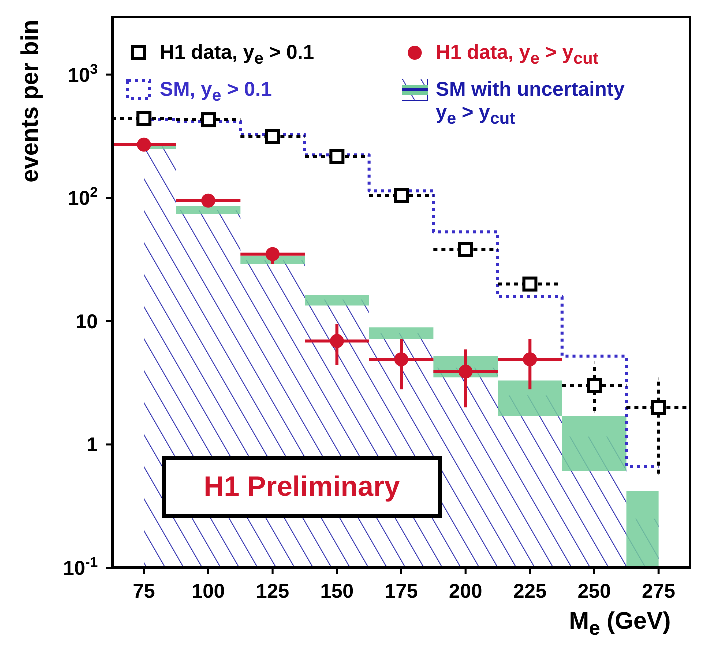 This screenshot has width=711, height=652. Describe the element at coordinates (273, 592) in the screenshot. I see `x-tick-label: 125` at that location.